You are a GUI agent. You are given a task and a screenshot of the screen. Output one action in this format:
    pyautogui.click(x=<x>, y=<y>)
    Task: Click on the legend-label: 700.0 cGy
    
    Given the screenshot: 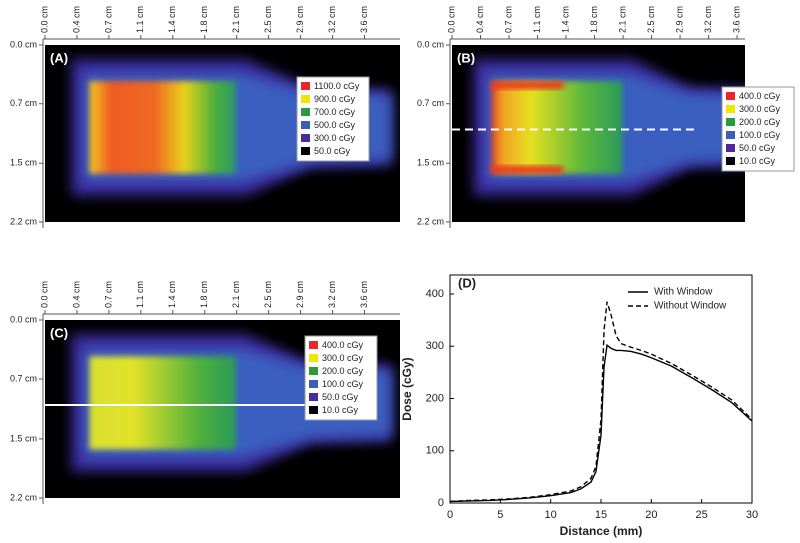 What is the action you would take?
    pyautogui.click(x=335, y=112)
    